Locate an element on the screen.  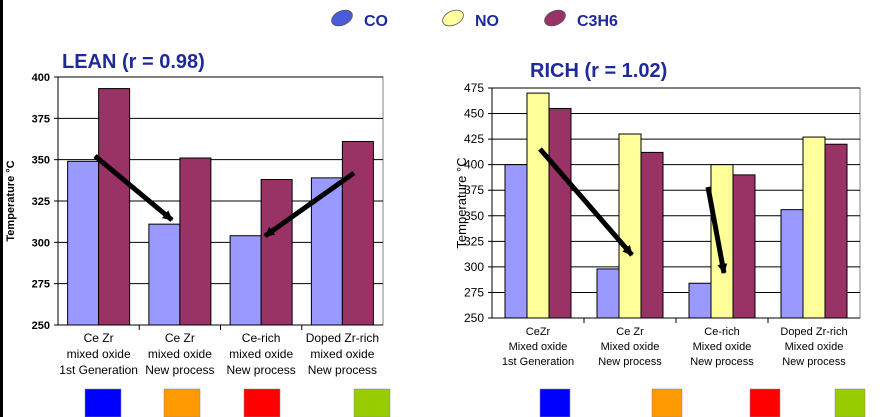
legend-label: CO is located at coordinates (376, 21).